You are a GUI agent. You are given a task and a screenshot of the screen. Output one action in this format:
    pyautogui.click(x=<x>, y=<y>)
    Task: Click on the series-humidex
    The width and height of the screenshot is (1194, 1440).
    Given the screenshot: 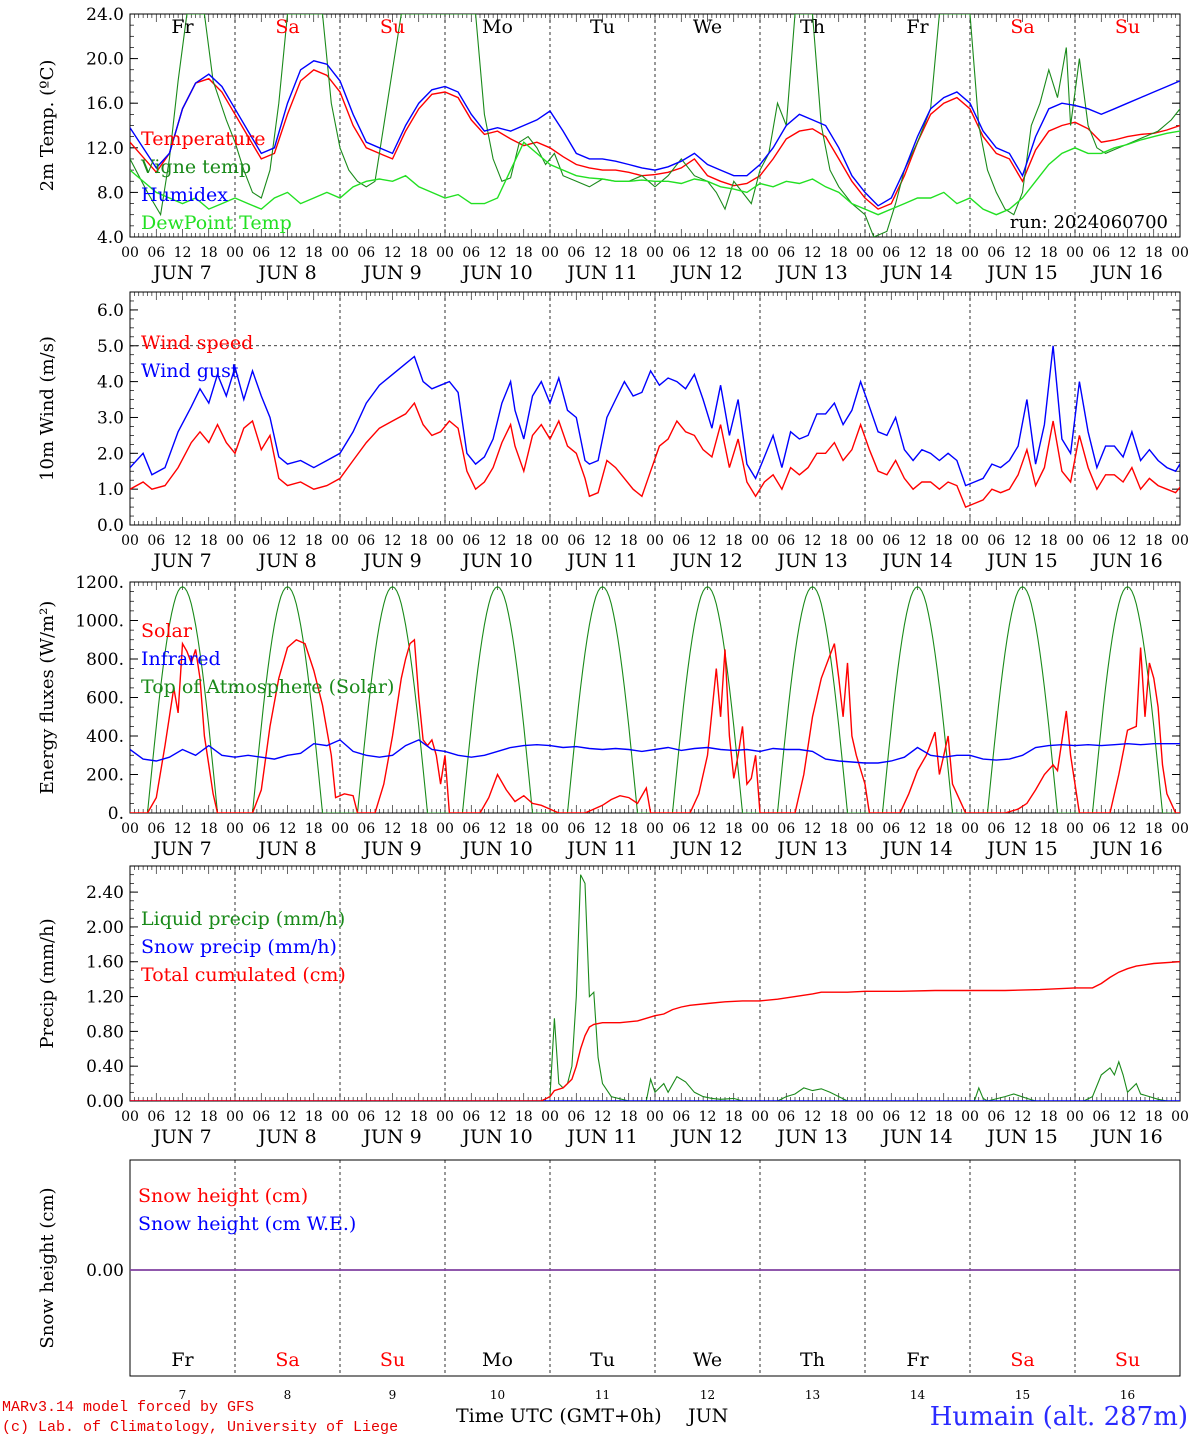 What is the action you would take?
    pyautogui.click(x=655, y=133)
    